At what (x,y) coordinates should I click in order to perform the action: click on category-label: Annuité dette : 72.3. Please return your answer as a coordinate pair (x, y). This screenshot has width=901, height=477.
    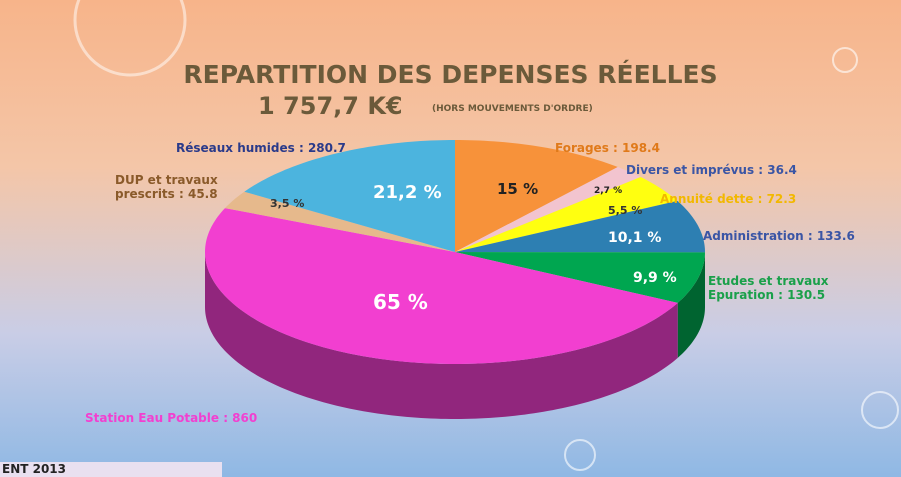
    Looking at the image, I should click on (728, 199).